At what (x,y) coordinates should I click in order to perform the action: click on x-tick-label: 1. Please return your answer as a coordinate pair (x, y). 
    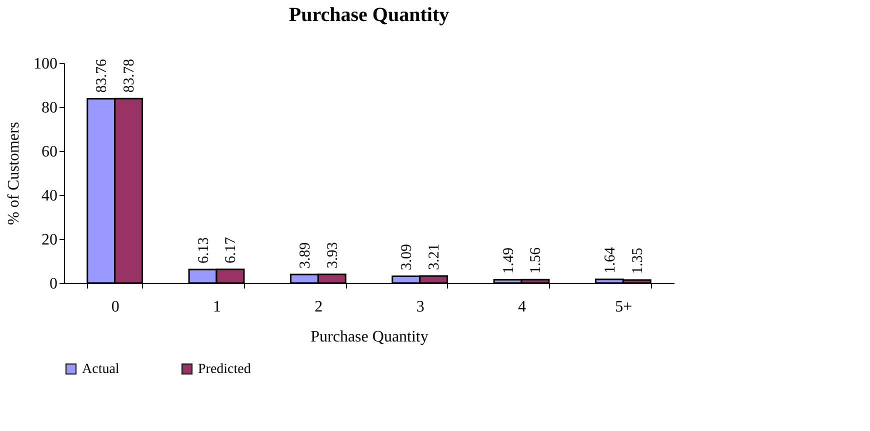
    Looking at the image, I should click on (217, 307).